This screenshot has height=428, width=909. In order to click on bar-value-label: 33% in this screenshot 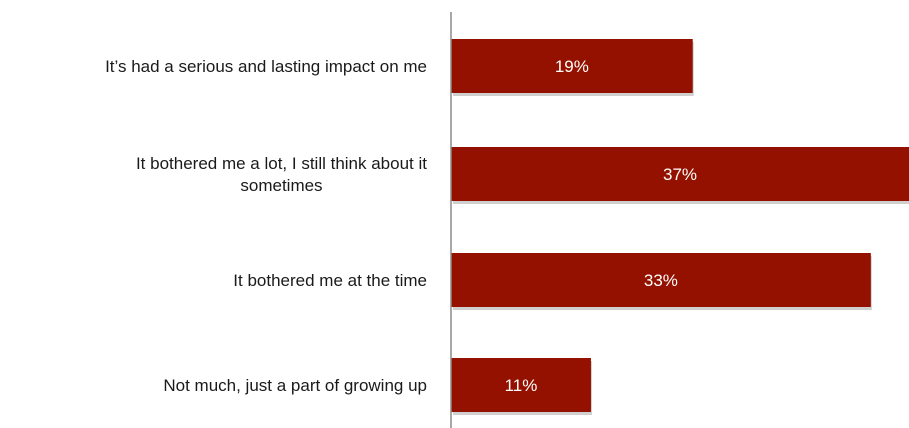, I will do `click(661, 280)`.